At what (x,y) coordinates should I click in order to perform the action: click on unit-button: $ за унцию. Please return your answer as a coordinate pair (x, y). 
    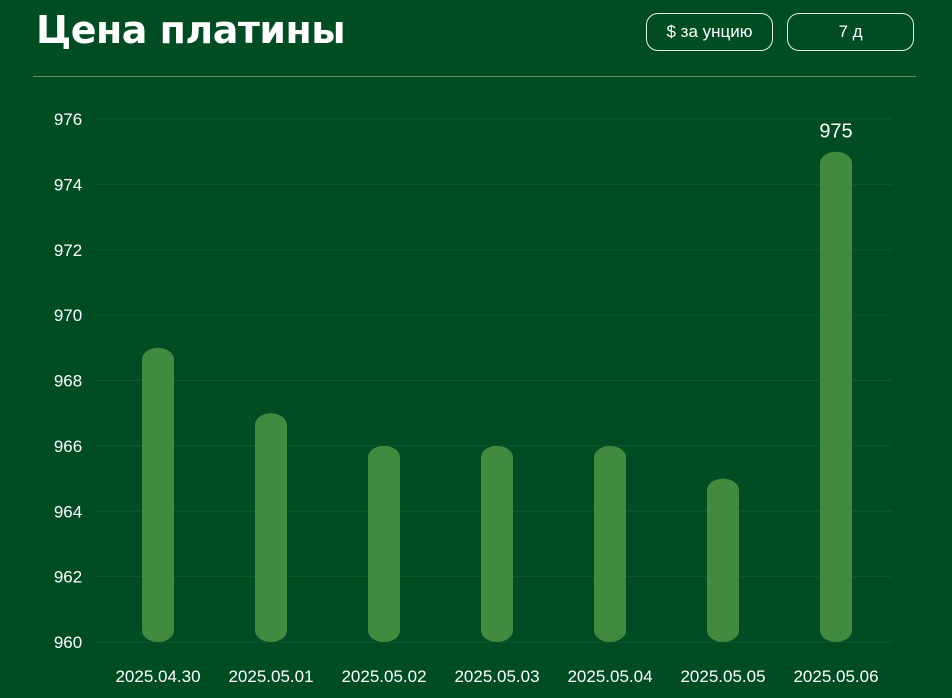
    Looking at the image, I should click on (709, 32).